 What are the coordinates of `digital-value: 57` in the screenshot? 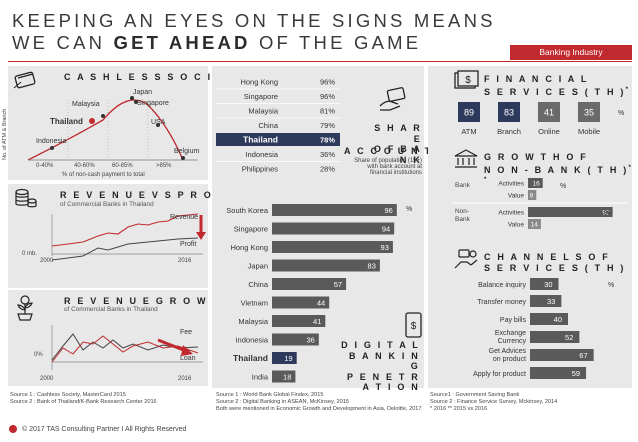 It's located at (338, 284).